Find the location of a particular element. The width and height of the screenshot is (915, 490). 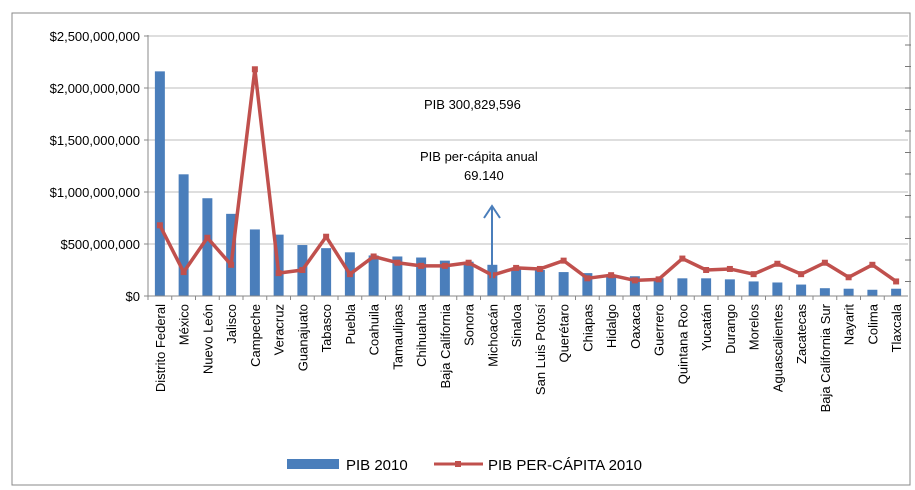

category-label: Quintana Roo is located at coordinates (682, 344).